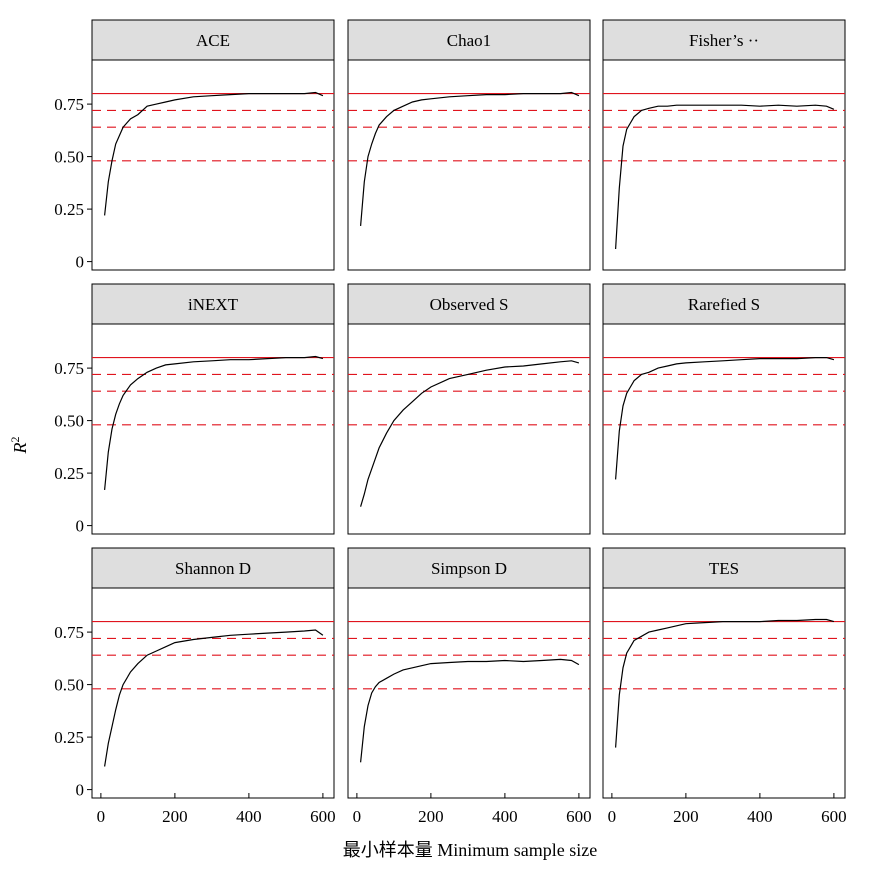 The image size is (878, 876). I want to click on y-axis-label: R2, so click(19, 446).